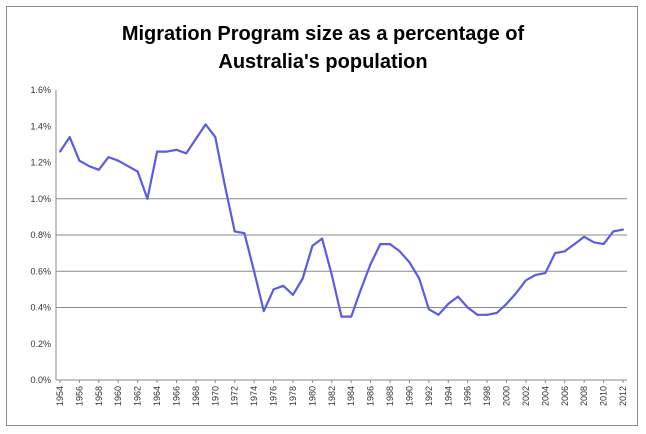 The width and height of the screenshot is (646, 434). Describe the element at coordinates (332, 396) in the screenshot. I see `x-tick-label: 1982` at that location.